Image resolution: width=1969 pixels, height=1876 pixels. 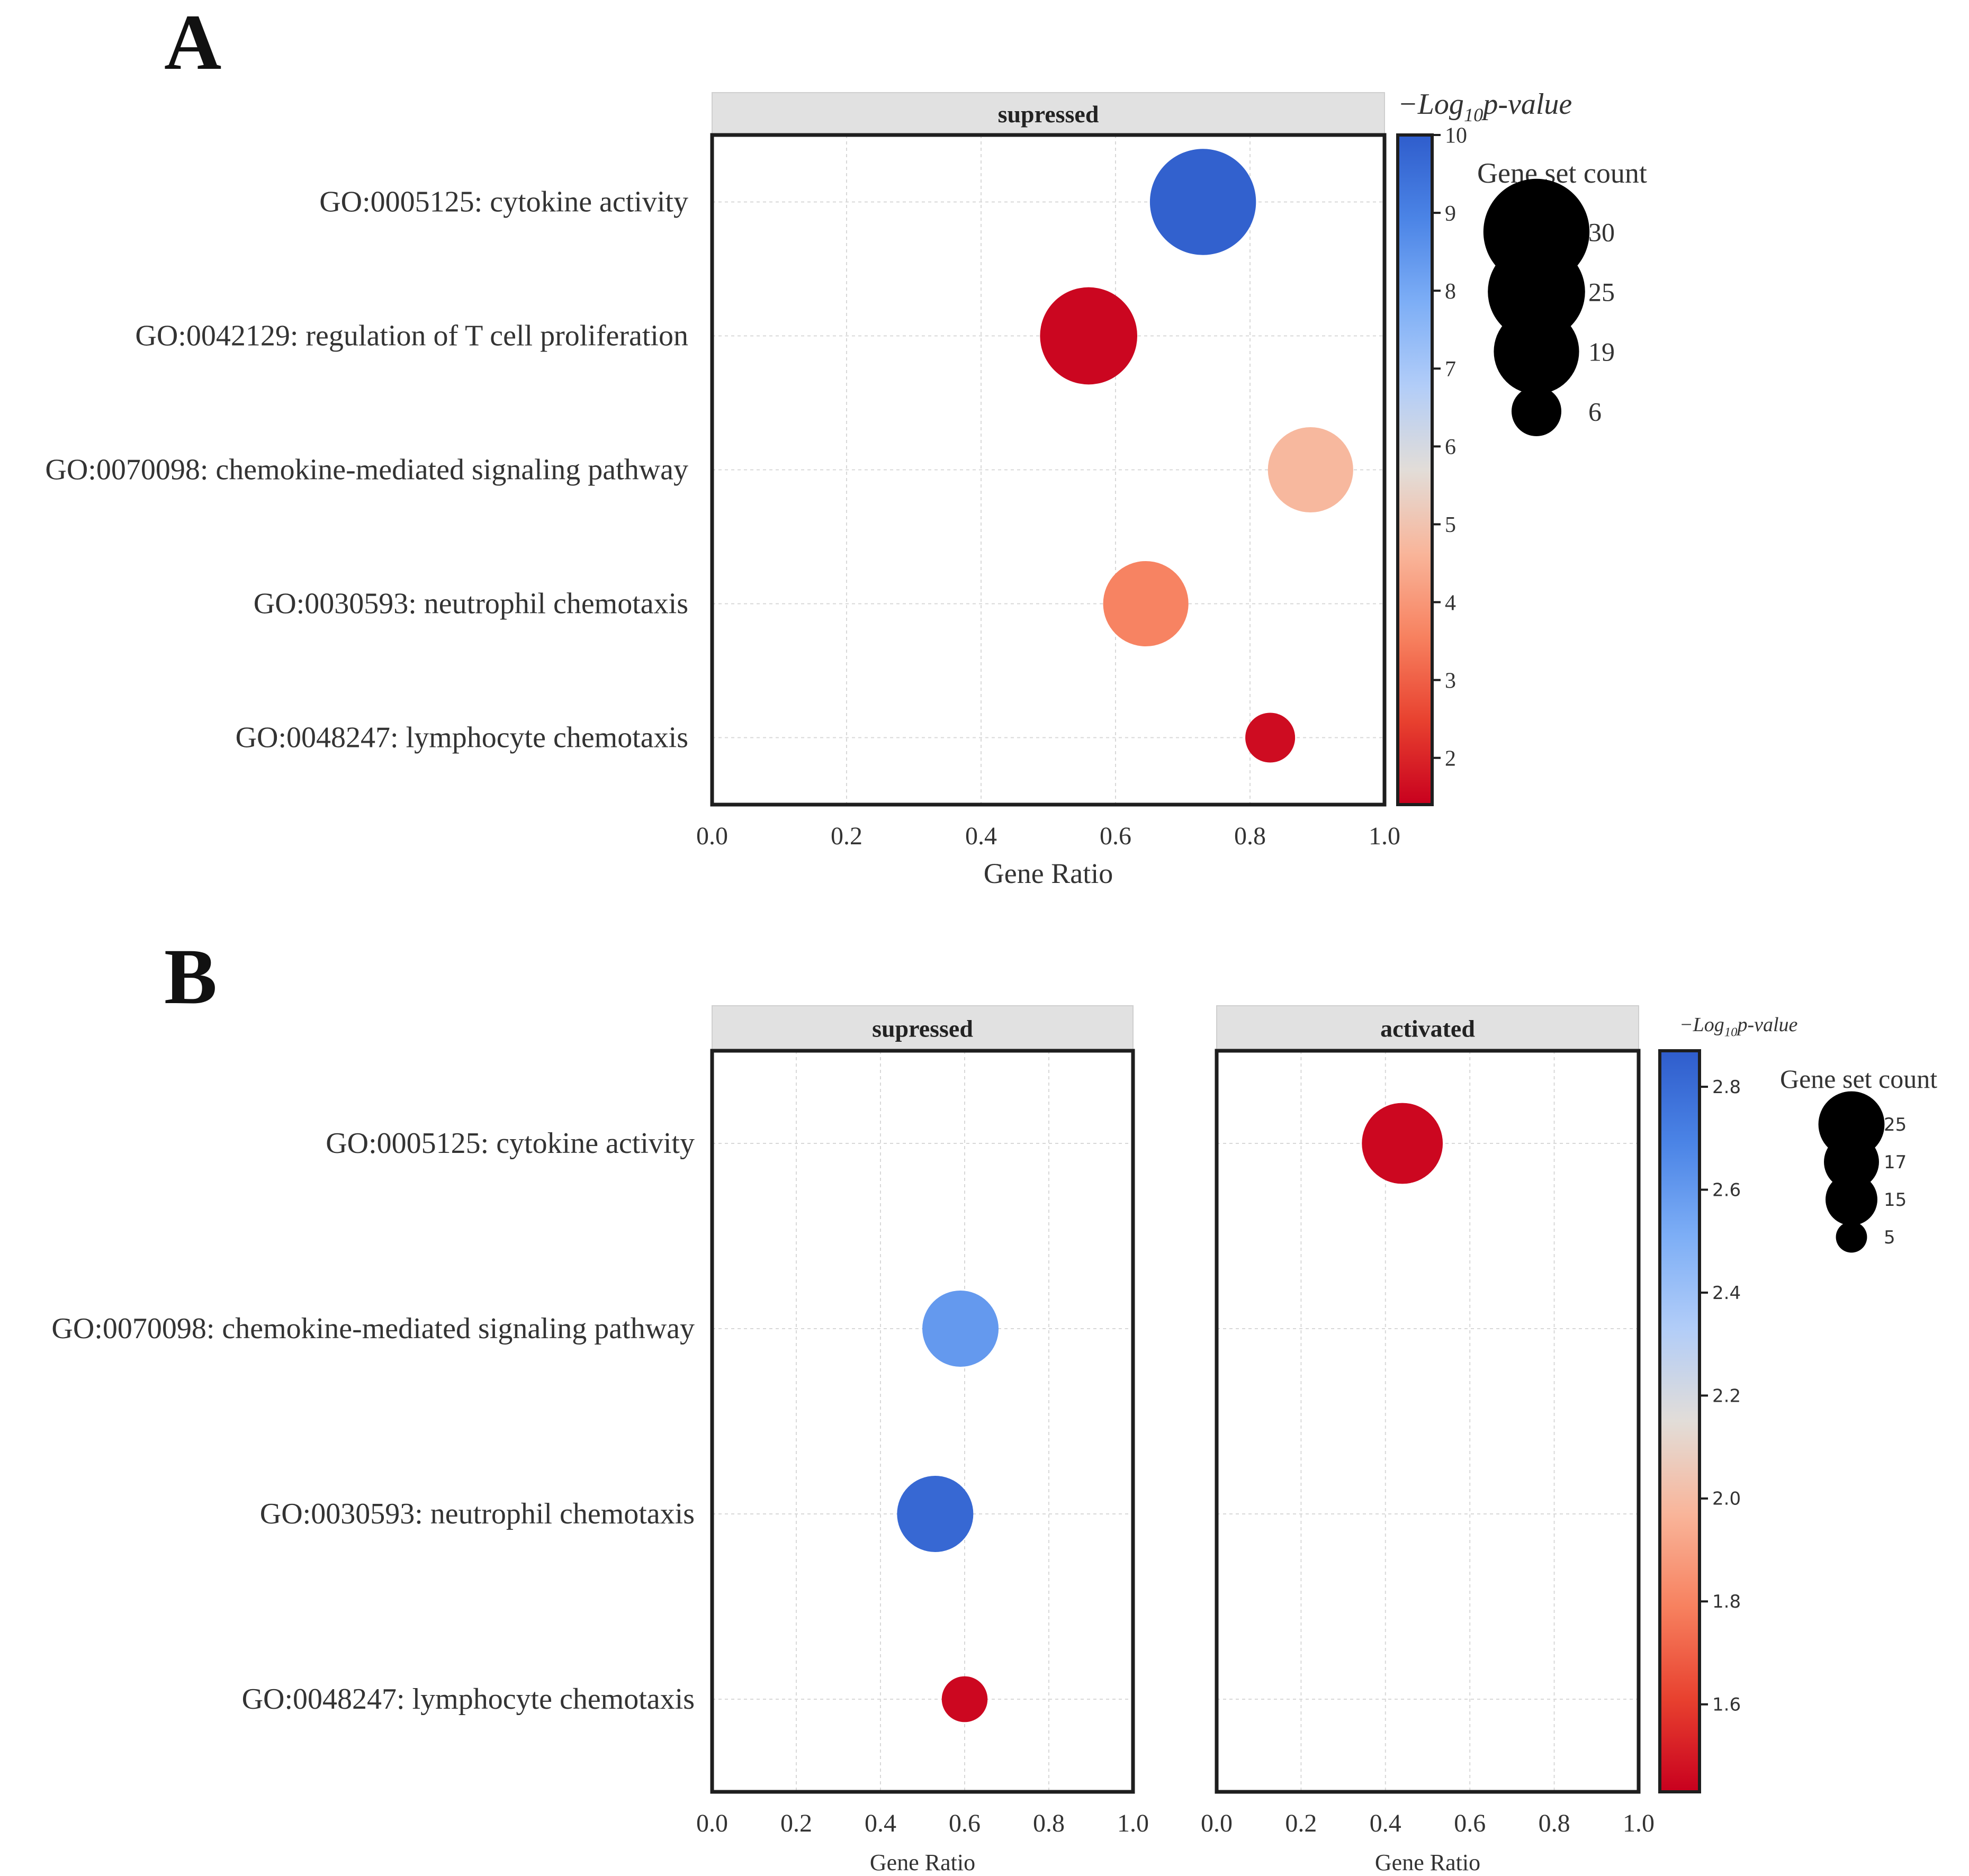 I want to click on colorbar-tick-label: 1.8, so click(x=1726, y=1601).